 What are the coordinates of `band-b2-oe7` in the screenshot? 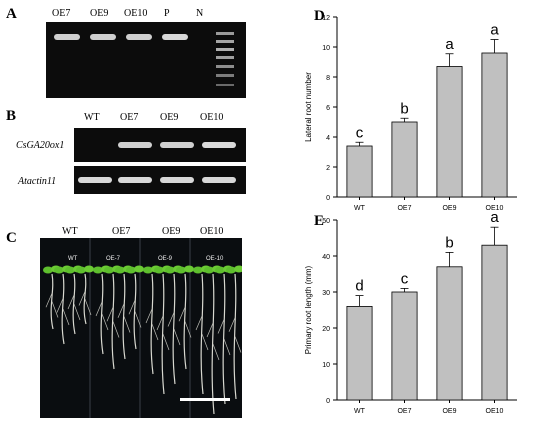 It's located at (135, 180).